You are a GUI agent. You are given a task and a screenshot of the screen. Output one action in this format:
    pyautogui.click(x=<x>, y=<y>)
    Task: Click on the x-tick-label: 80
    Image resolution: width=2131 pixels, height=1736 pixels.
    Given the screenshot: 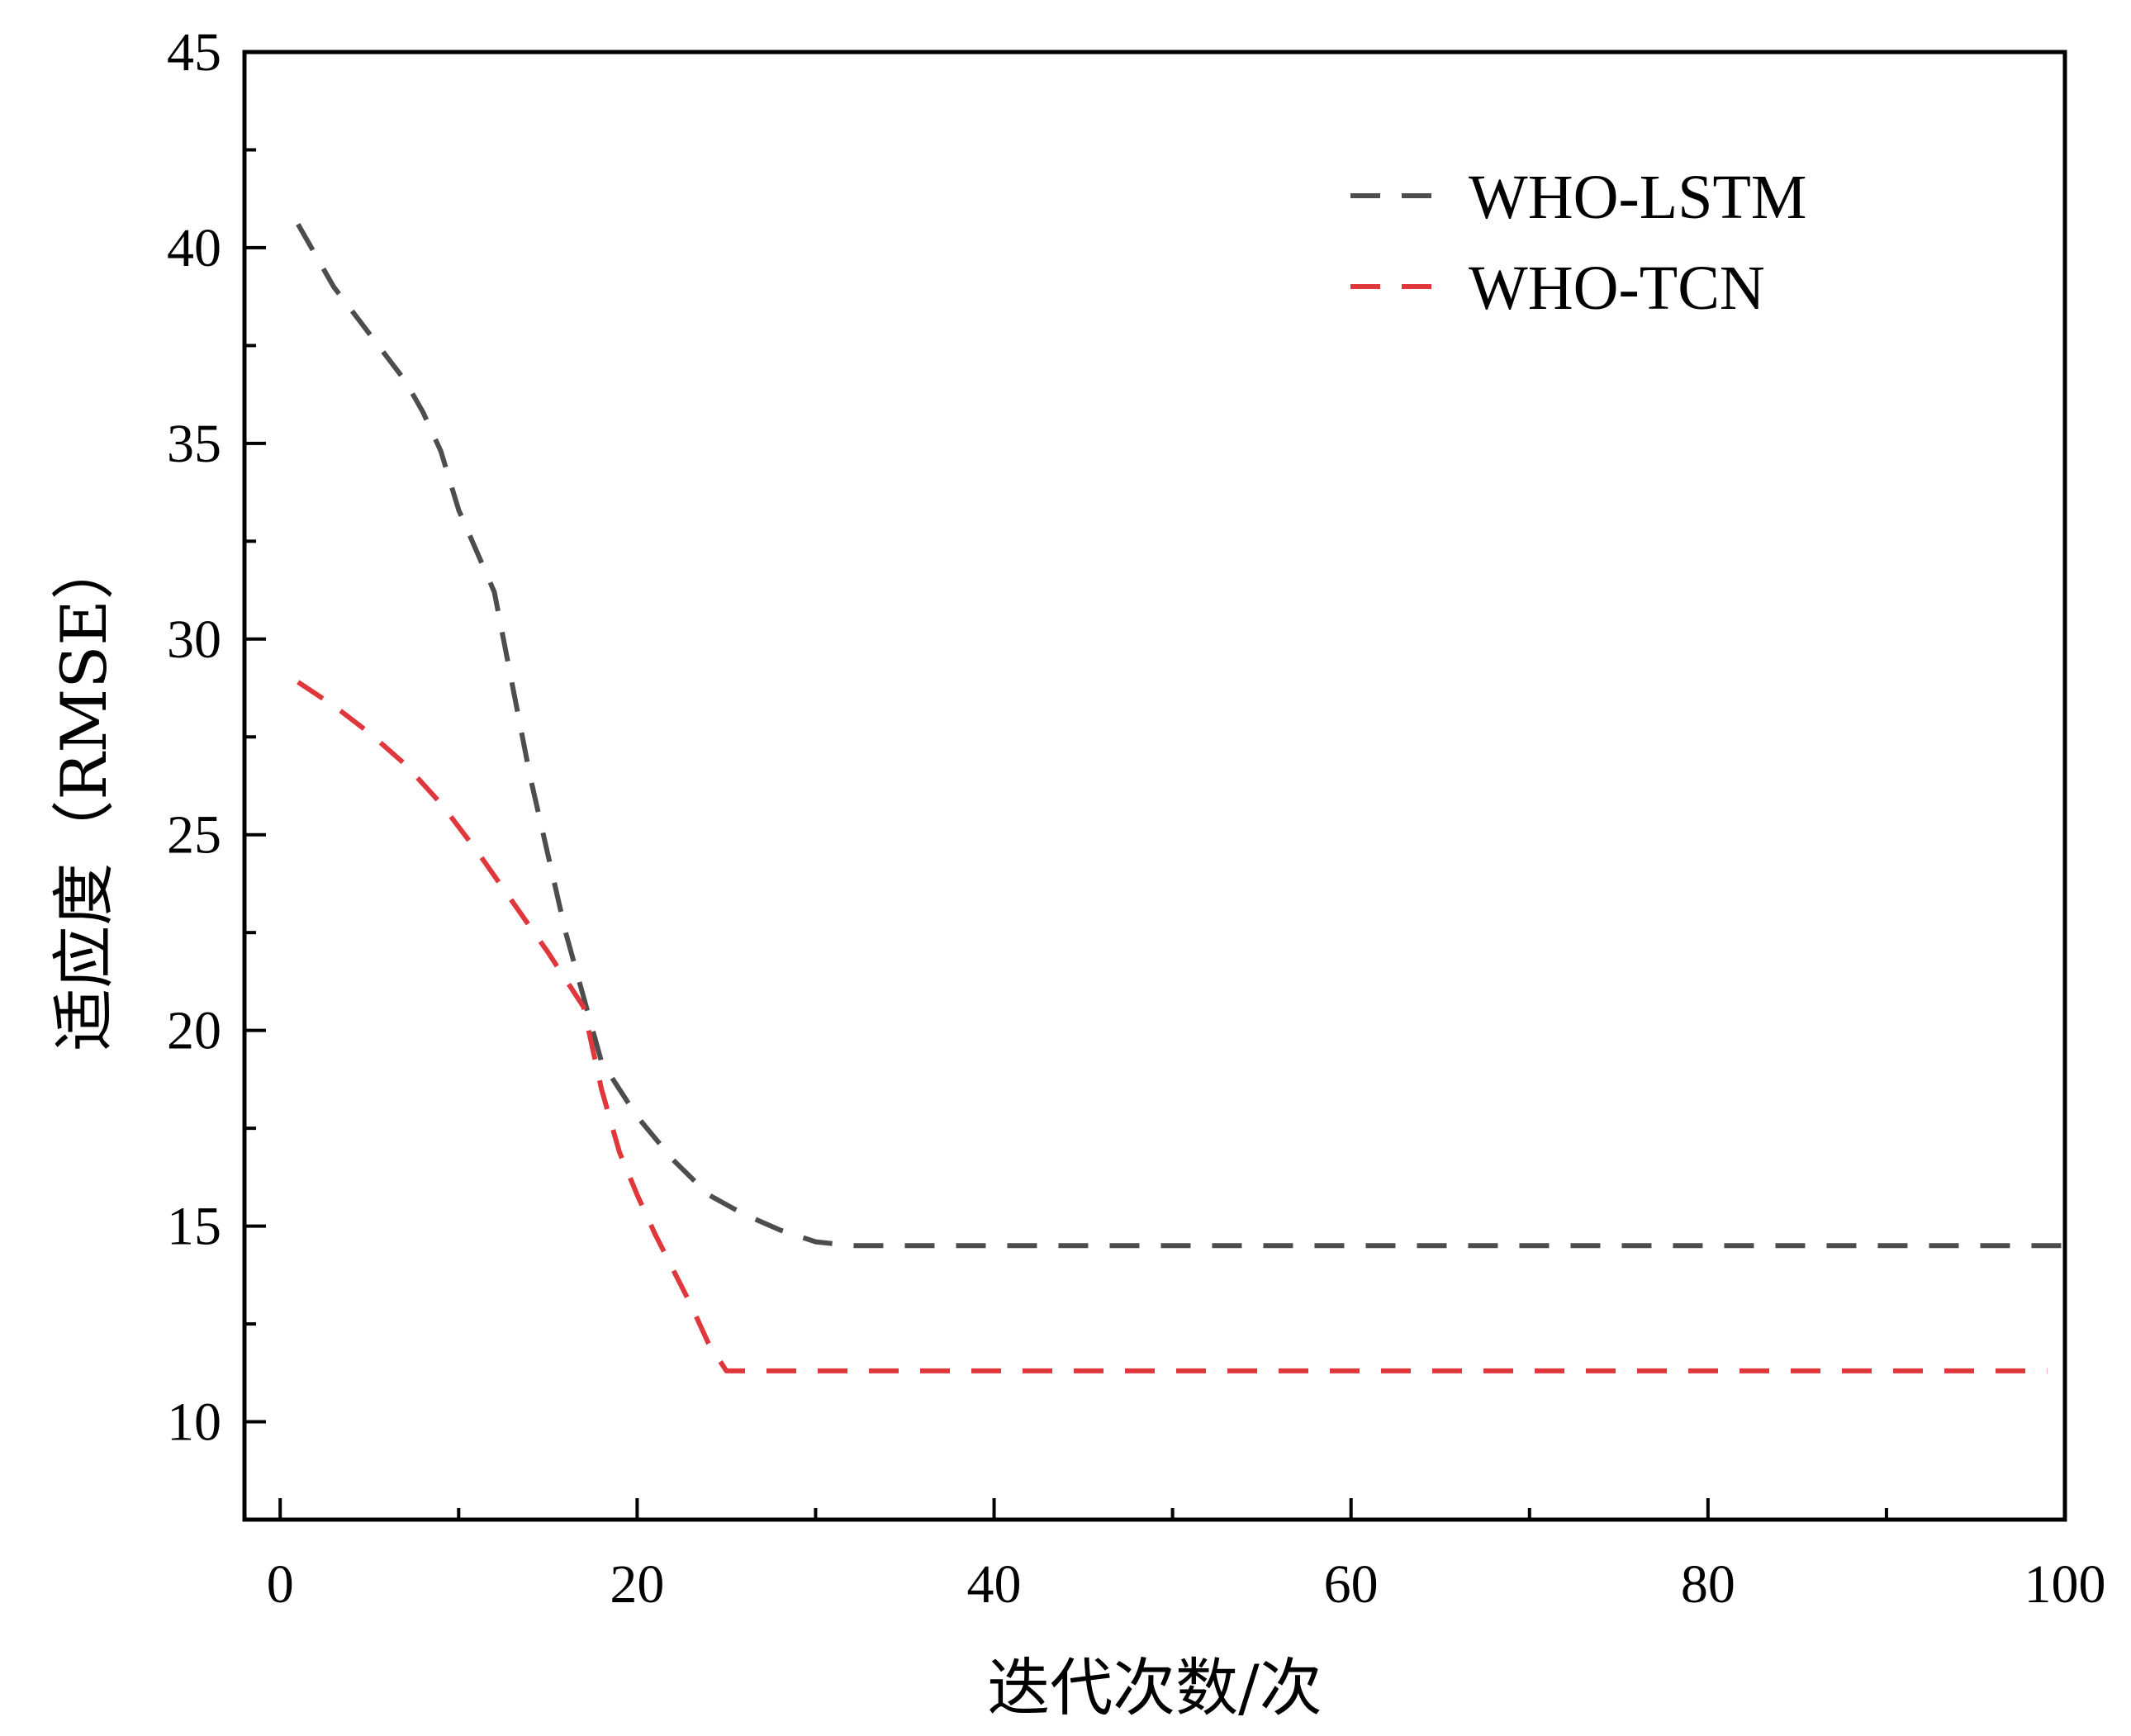 What is the action you would take?
    pyautogui.click(x=1708, y=1584)
    